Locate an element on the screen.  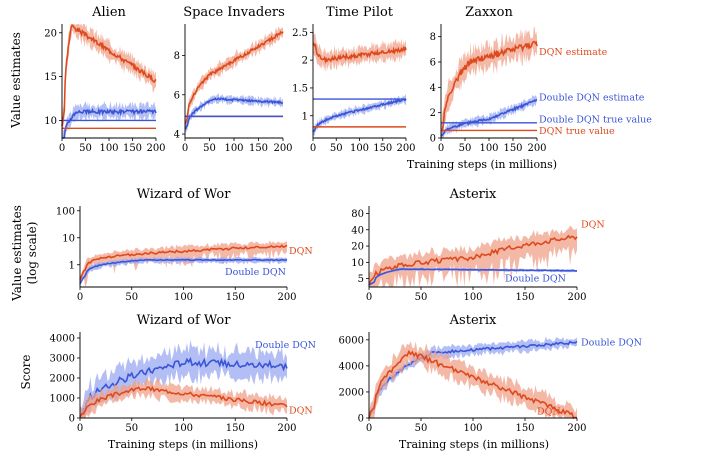
ytick-label-space-invaders: 4 is located at coordinates (177, 135).